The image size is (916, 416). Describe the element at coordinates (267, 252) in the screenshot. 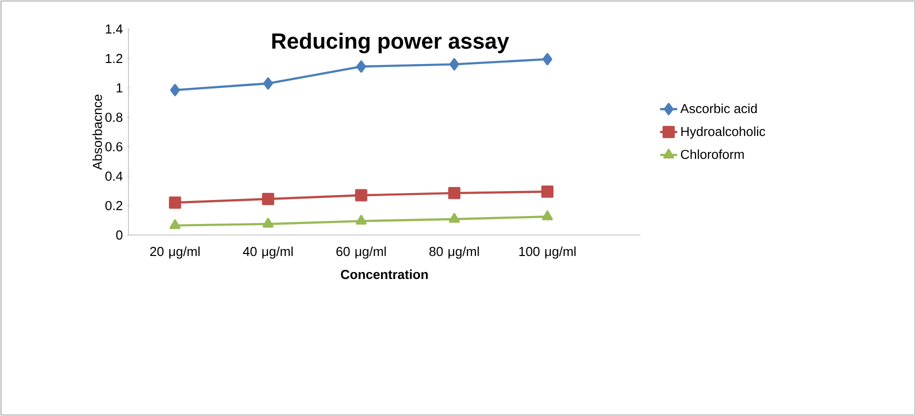

I see `x-tick-label: 40 μg/ml` at that location.